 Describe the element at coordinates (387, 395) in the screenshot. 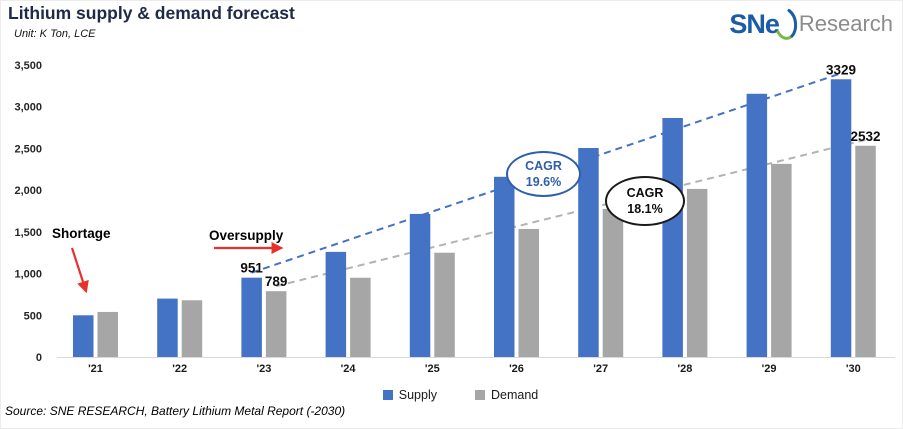

I see `supply-swatch-icon` at that location.